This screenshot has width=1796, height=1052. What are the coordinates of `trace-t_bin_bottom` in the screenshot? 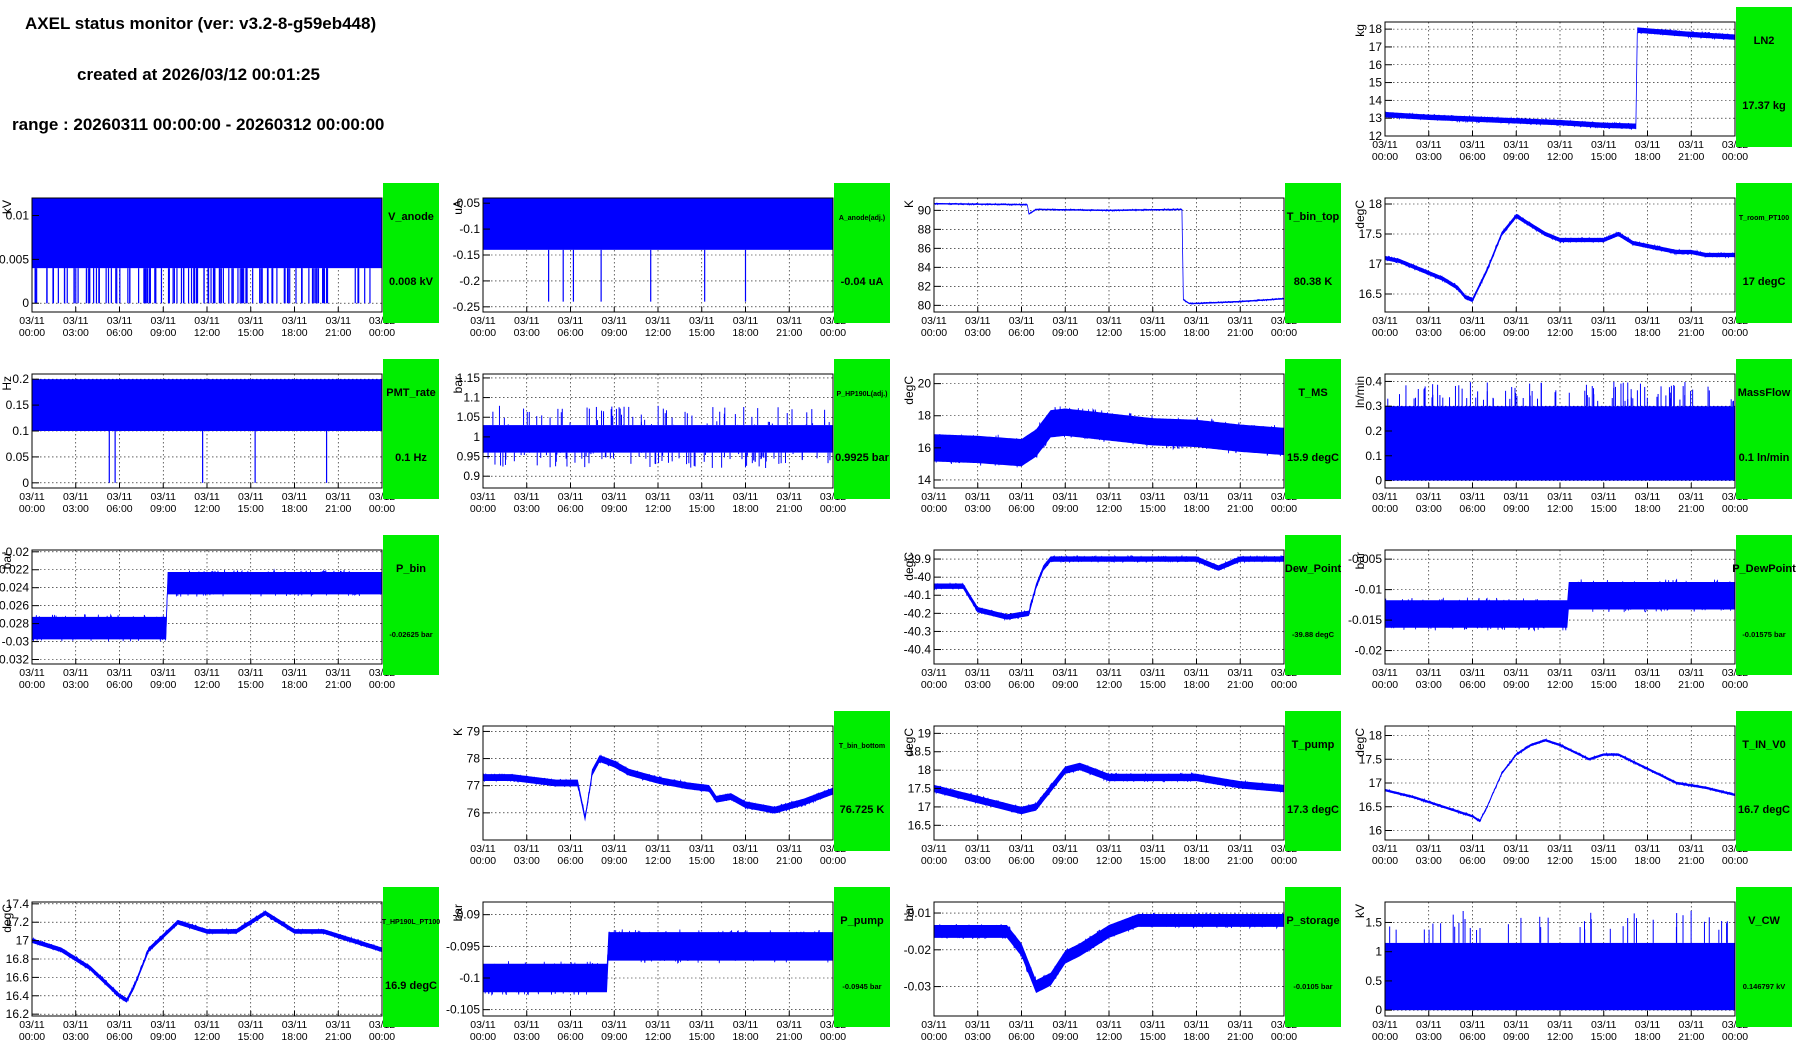 It's located at (658, 788).